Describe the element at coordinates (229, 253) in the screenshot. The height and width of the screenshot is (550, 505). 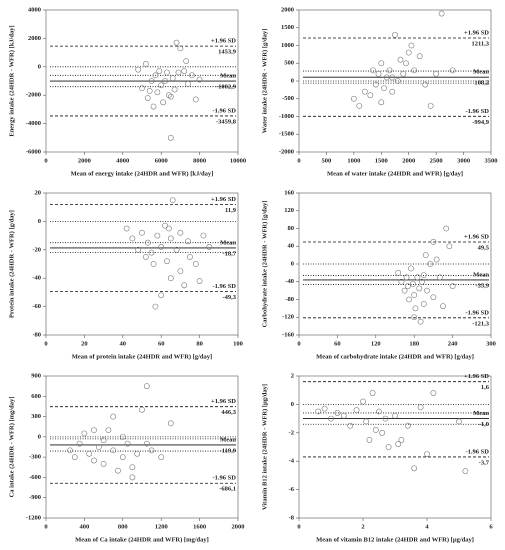
I see `line-value-label: -18,7` at that location.